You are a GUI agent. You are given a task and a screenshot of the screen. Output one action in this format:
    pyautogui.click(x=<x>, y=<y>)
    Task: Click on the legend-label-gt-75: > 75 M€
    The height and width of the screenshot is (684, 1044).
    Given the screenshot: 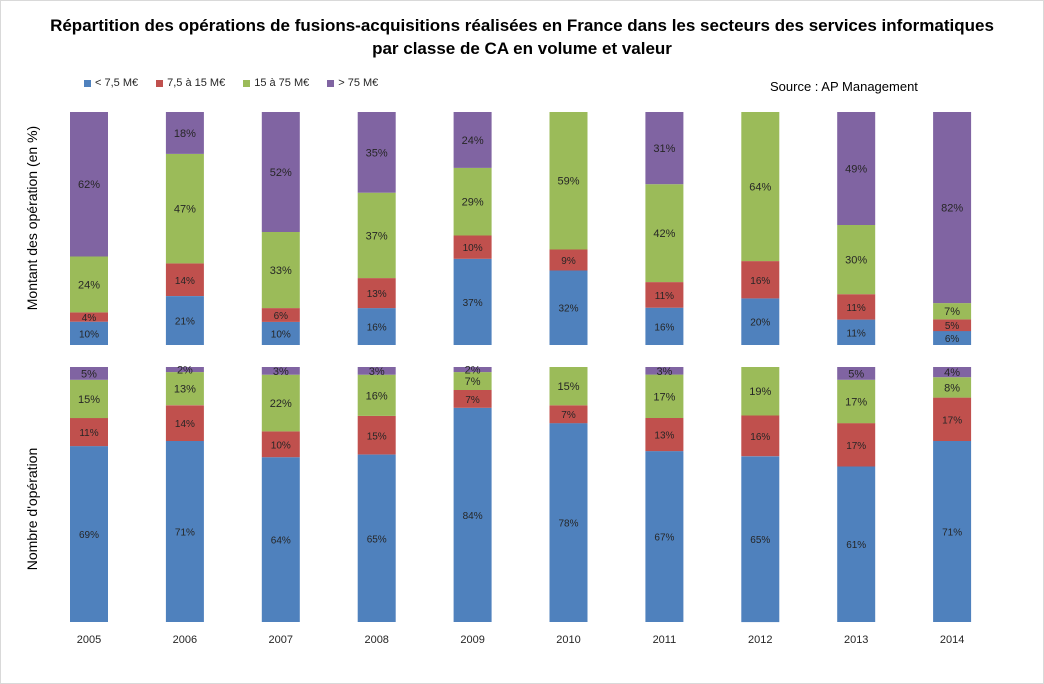 What is the action you would take?
    pyautogui.click(x=358, y=83)
    